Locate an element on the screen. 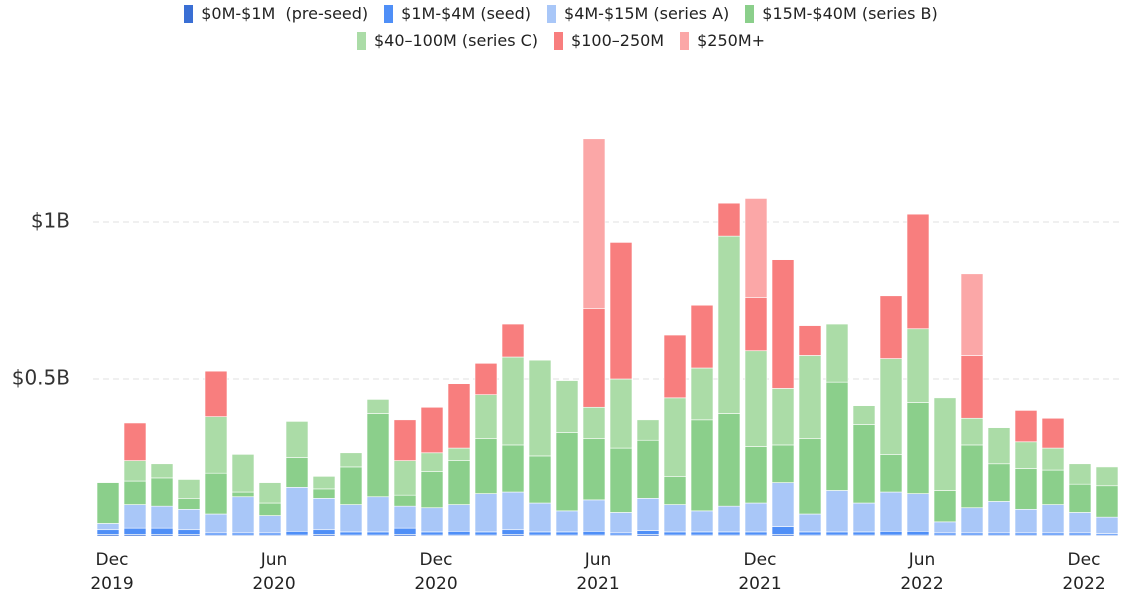 This screenshot has width=1122, height=596. x-tick-label: Dec 2019 is located at coordinates (112, 572).